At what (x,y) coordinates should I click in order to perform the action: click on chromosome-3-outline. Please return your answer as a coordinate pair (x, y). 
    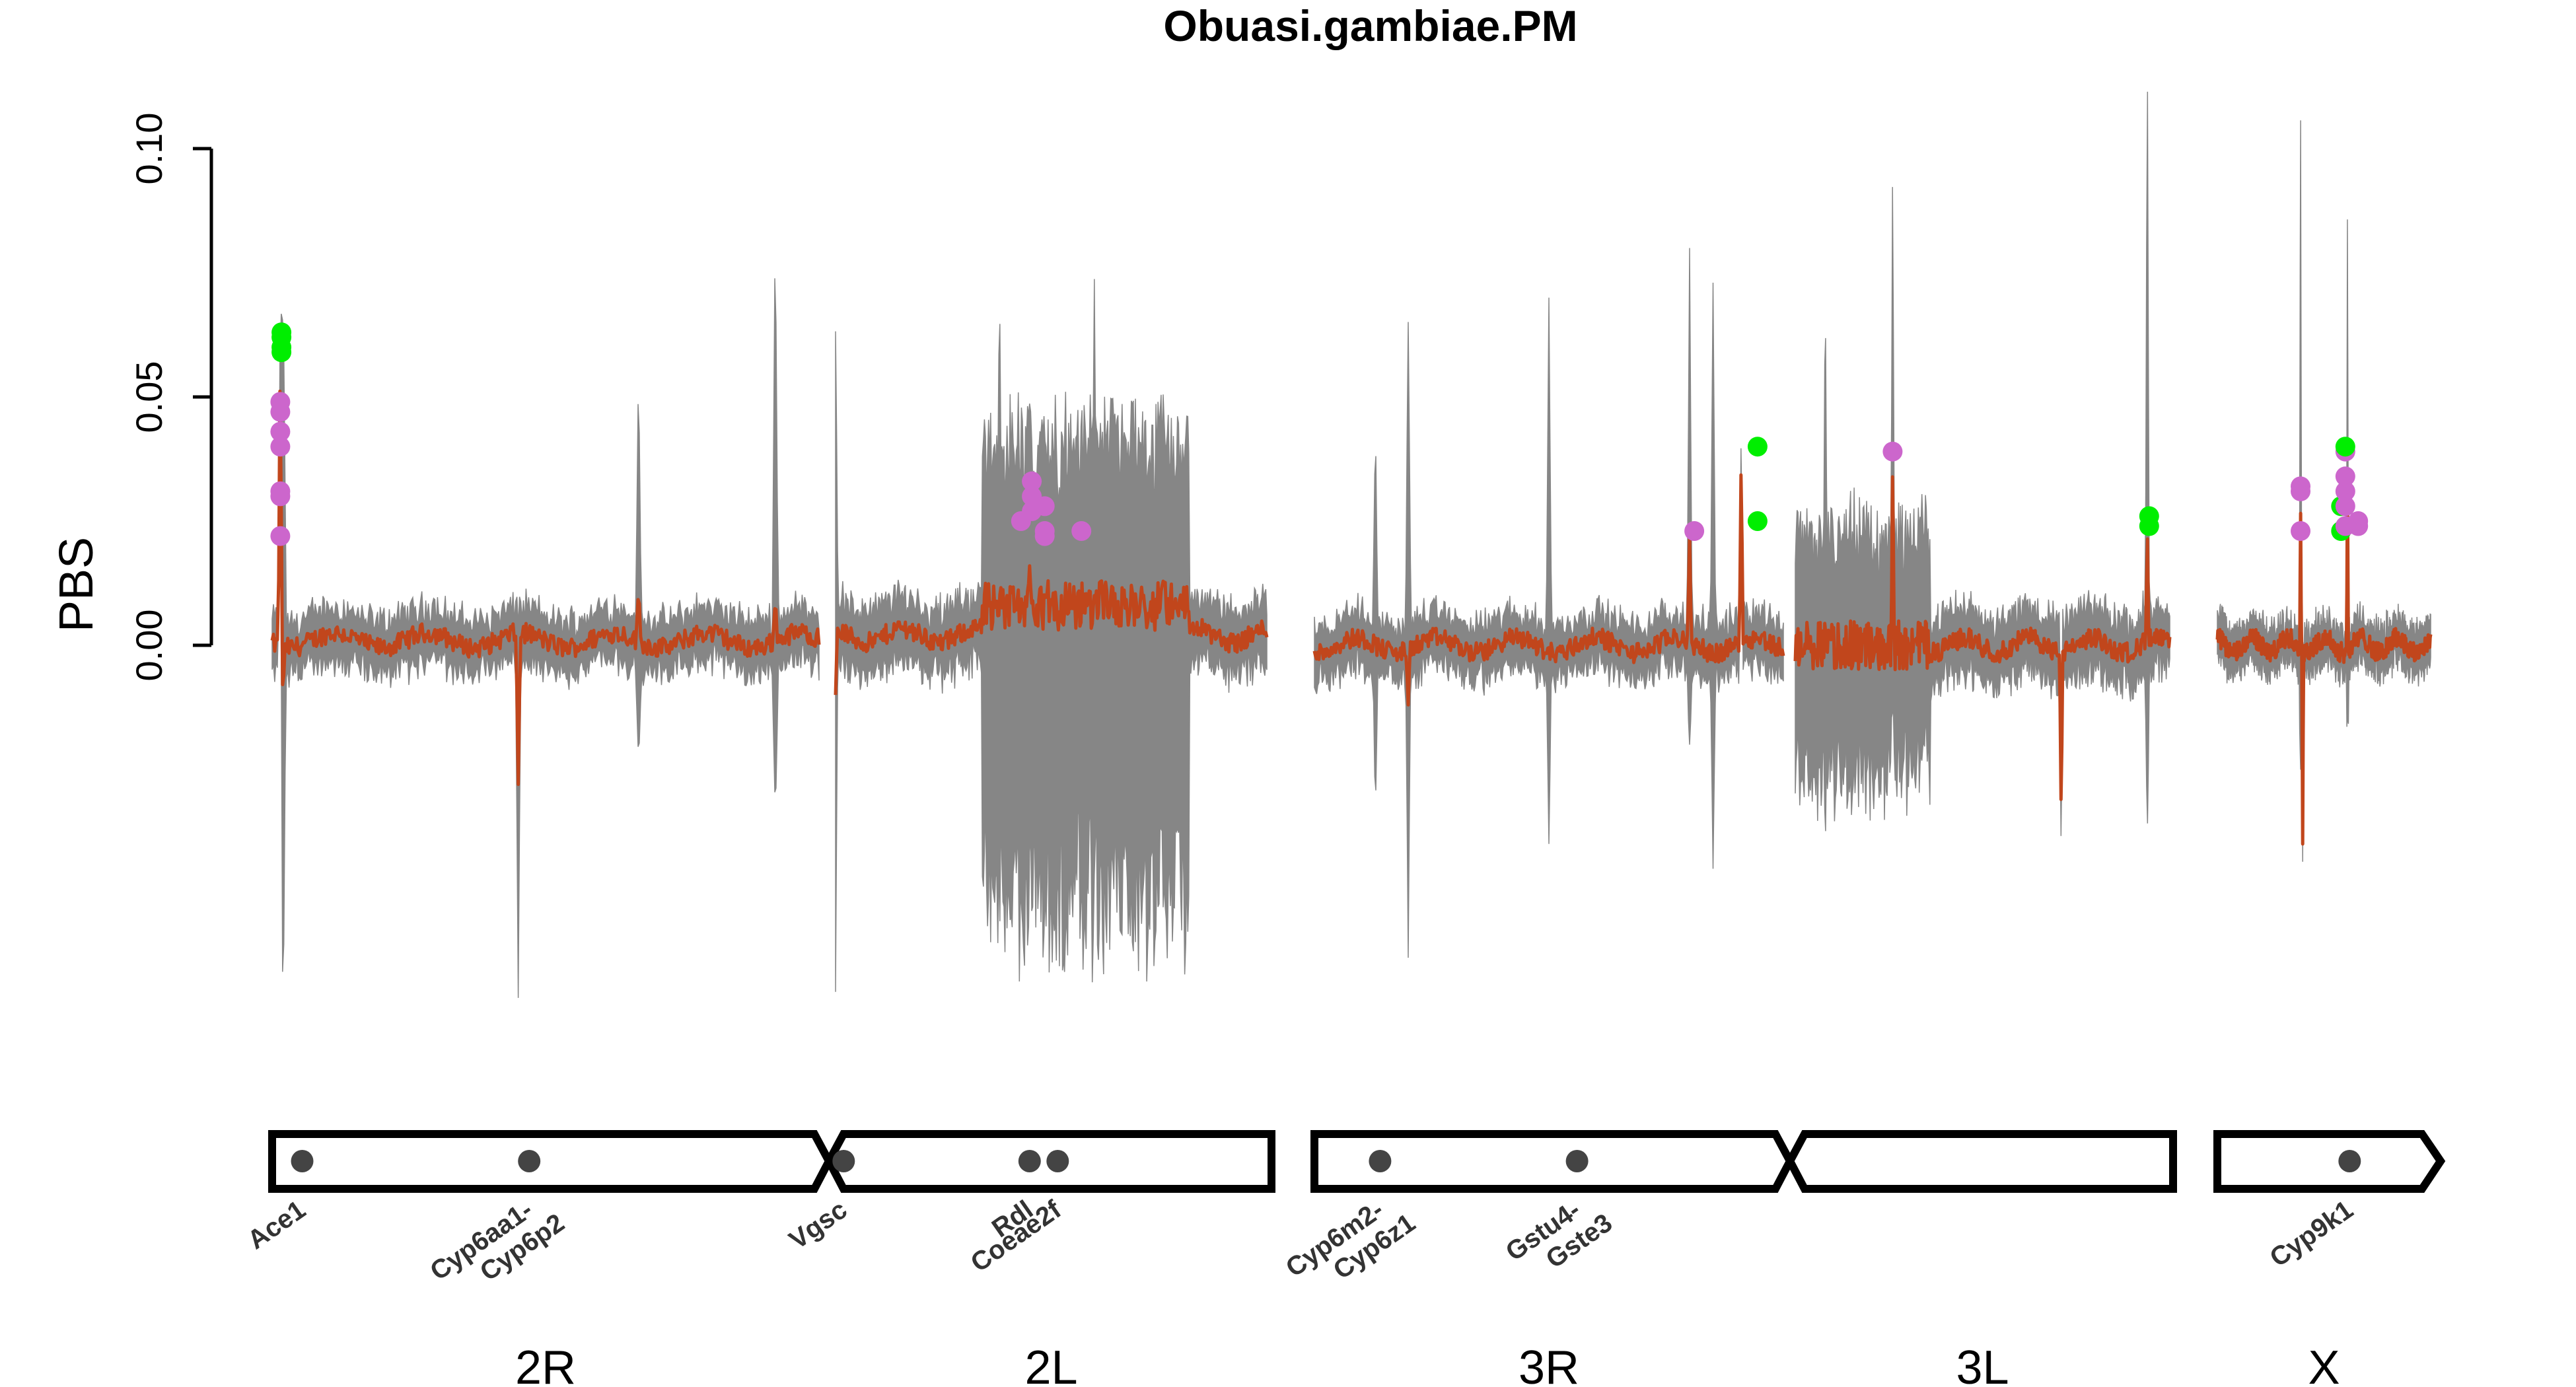
    Looking at the image, I should click on (1744, 1161).